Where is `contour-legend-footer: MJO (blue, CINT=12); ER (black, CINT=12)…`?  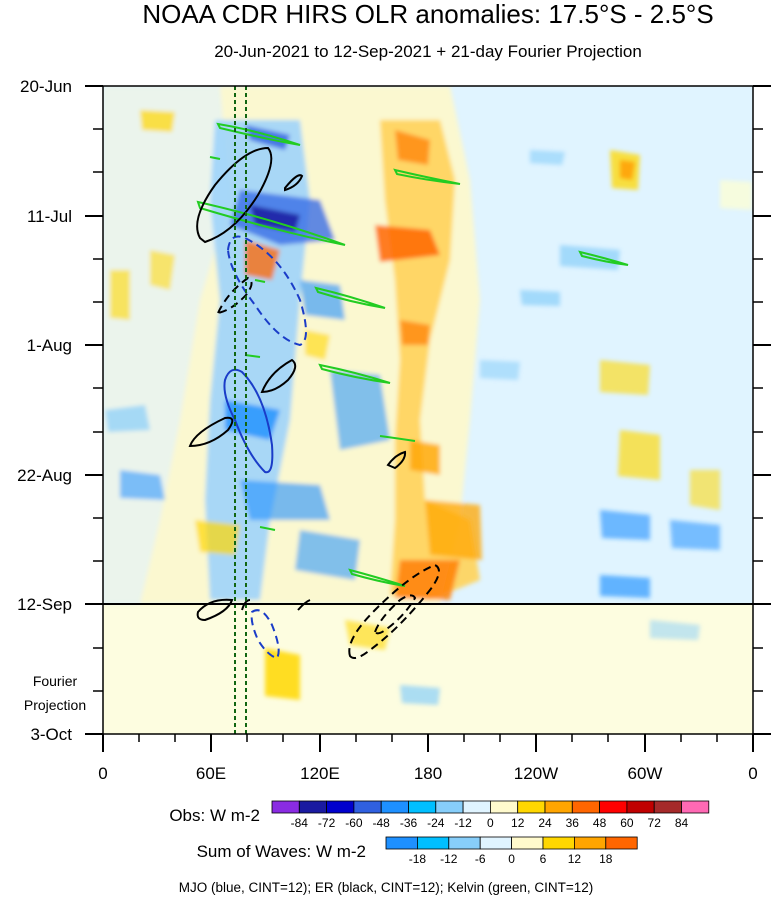
contour-legend-footer: MJO (blue, CINT=12); ER (black, CINT=12)… is located at coordinates (386, 887).